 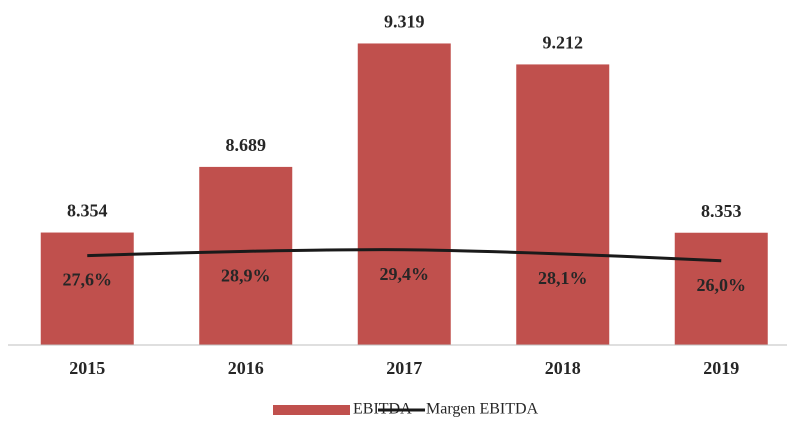 What do you see at coordinates (563, 43) in the screenshot?
I see `bar-value-label: 9.212` at bounding box center [563, 43].